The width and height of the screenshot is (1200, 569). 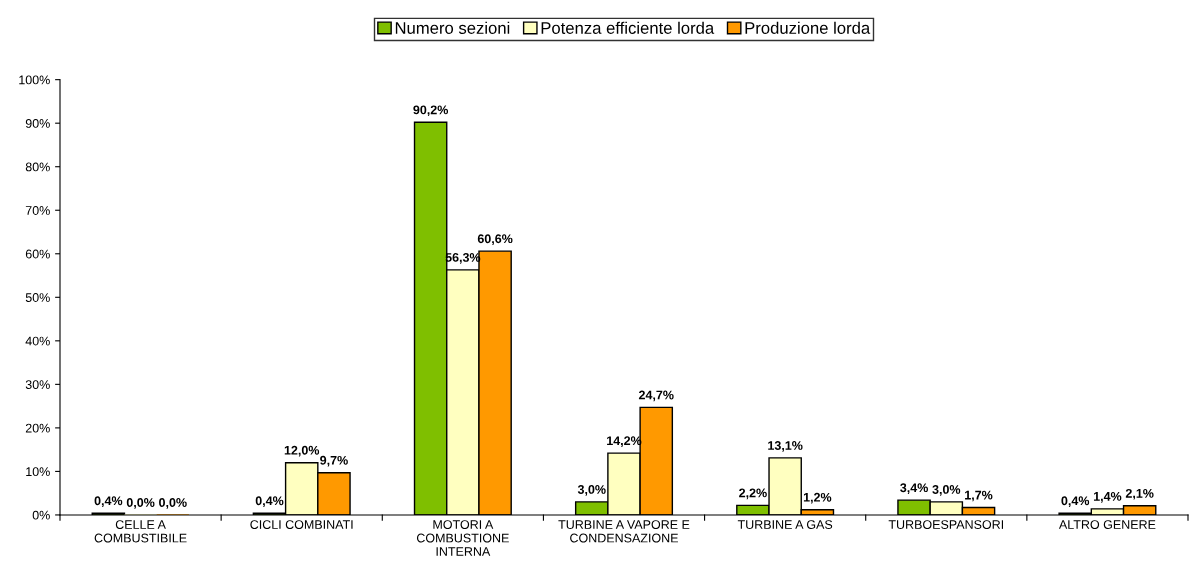 What do you see at coordinates (37, 341) in the screenshot?
I see `y-tick-label: 40%` at bounding box center [37, 341].